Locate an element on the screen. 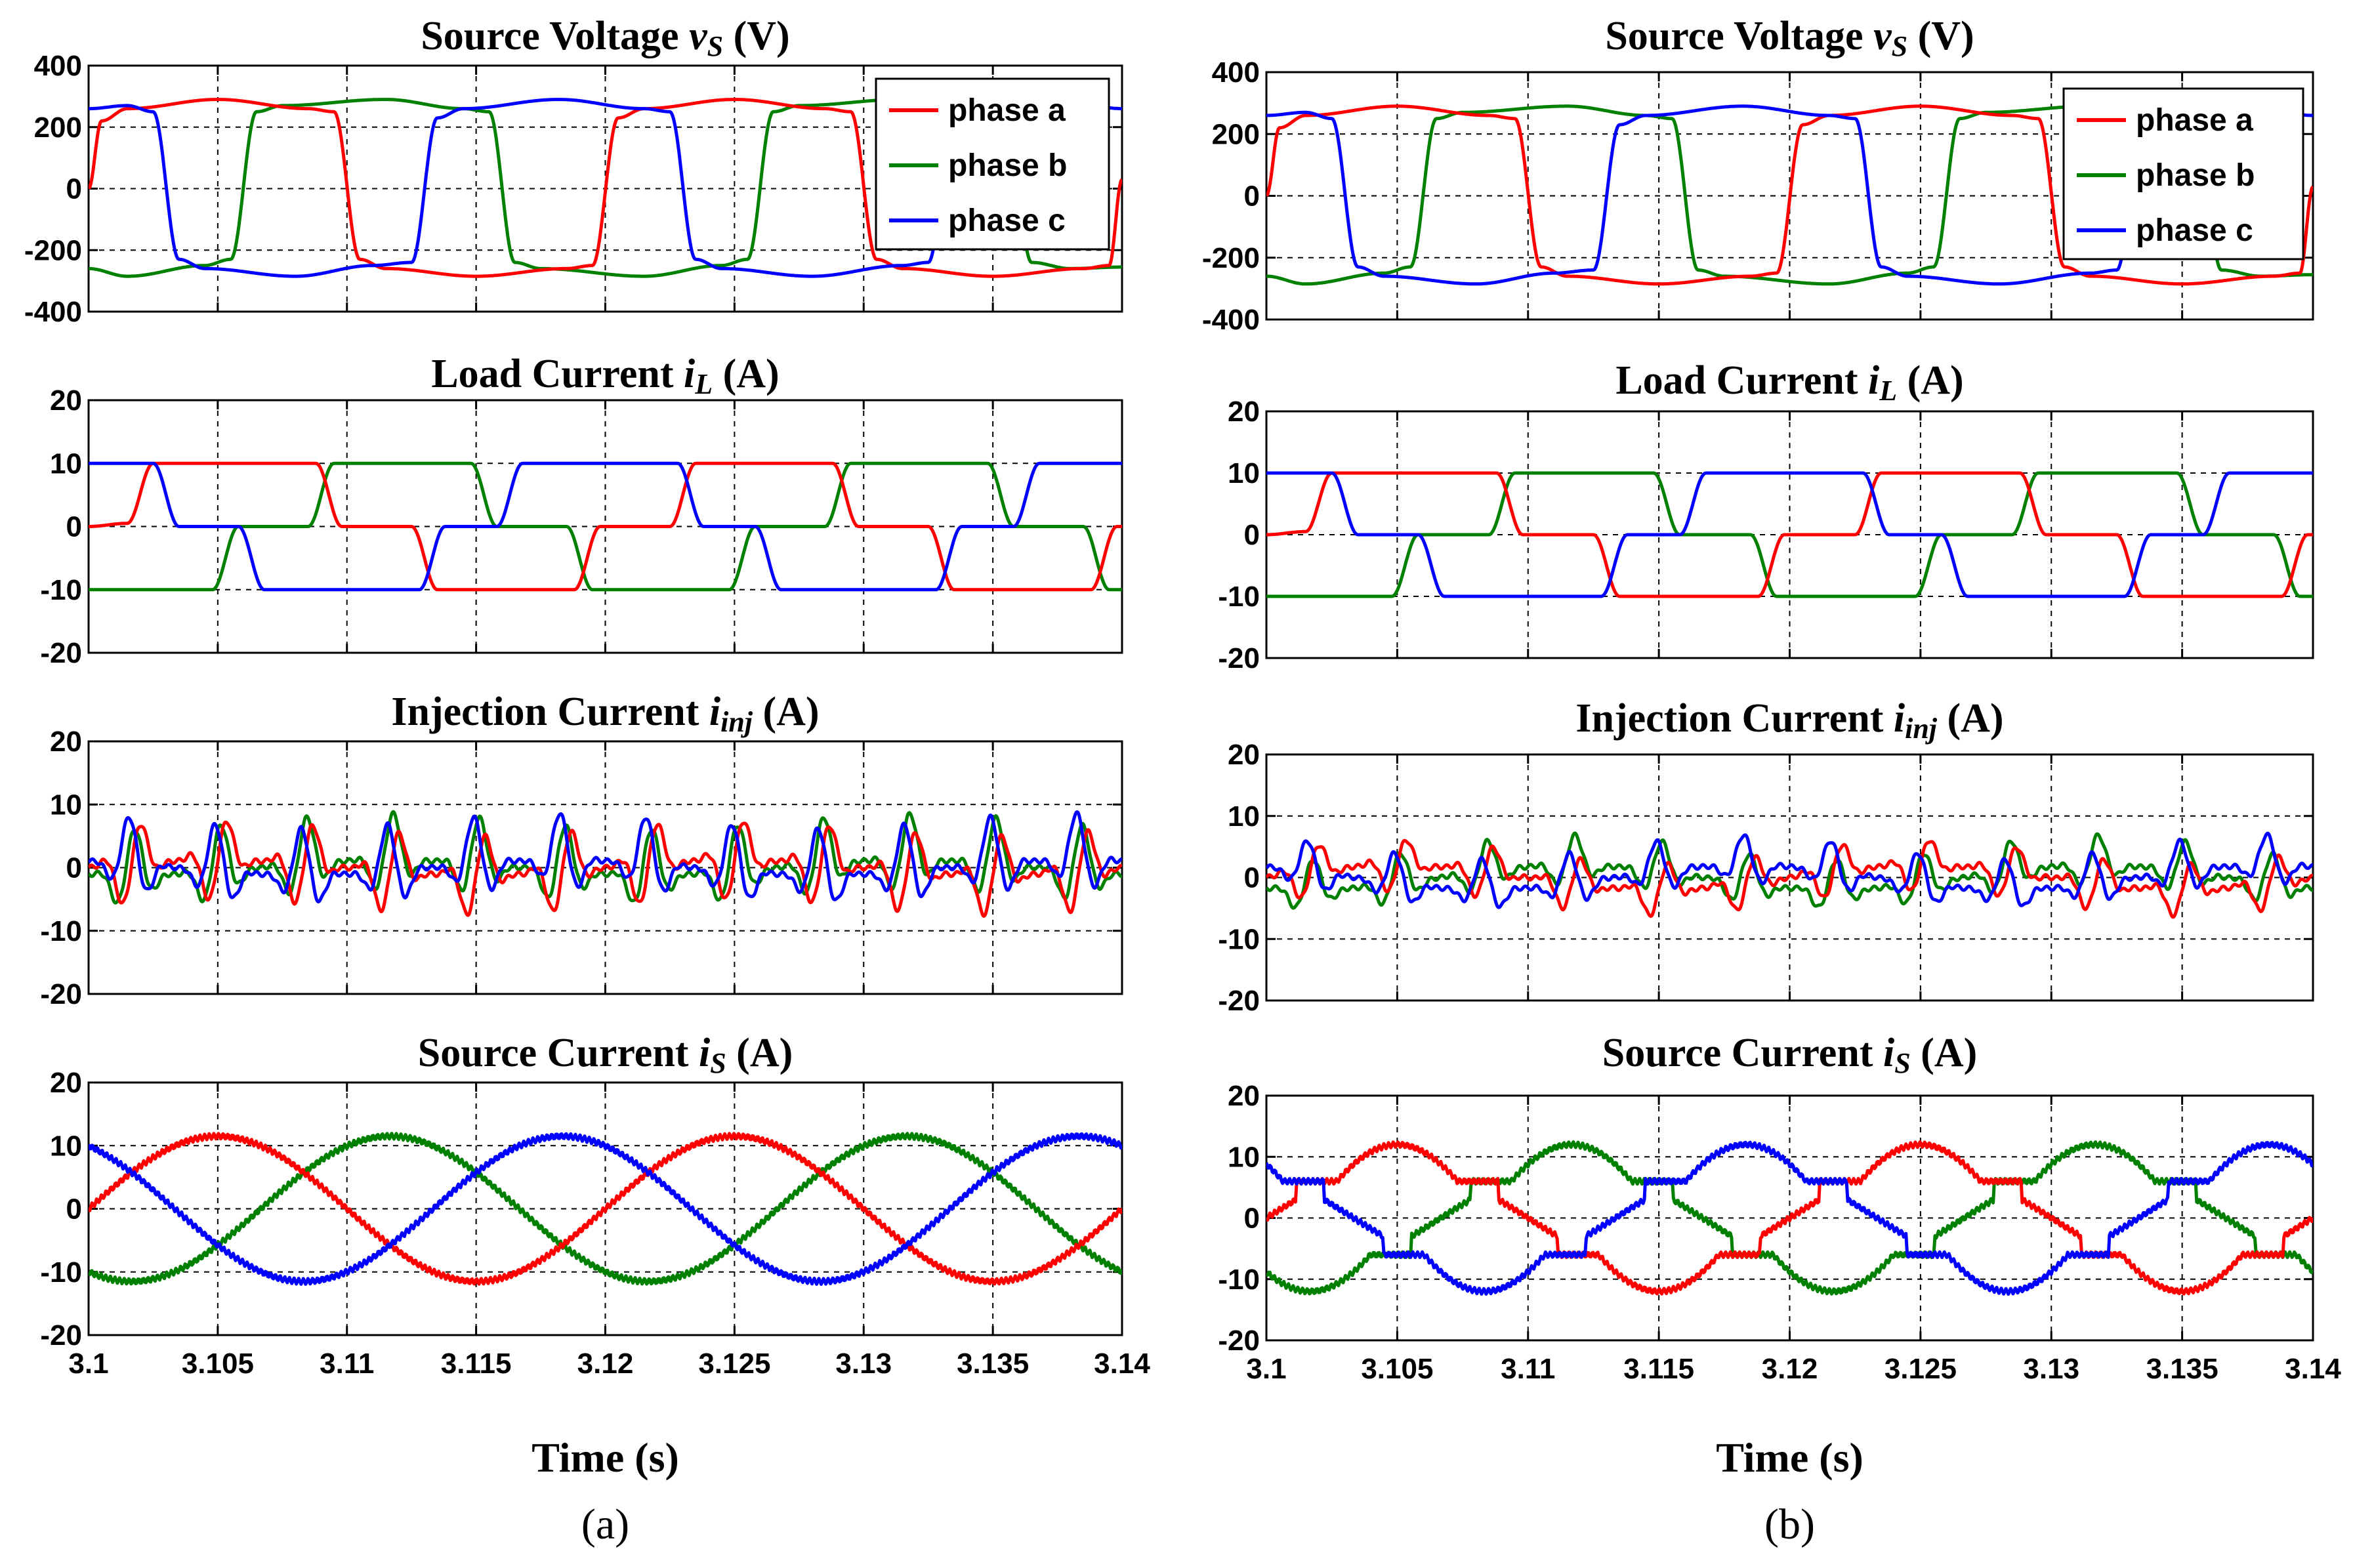 This screenshot has width=2353, height=1568. chart-a-row-2: Load Current iL (A) 20 10 0 -10 -20 is located at coordinates (581, 510).